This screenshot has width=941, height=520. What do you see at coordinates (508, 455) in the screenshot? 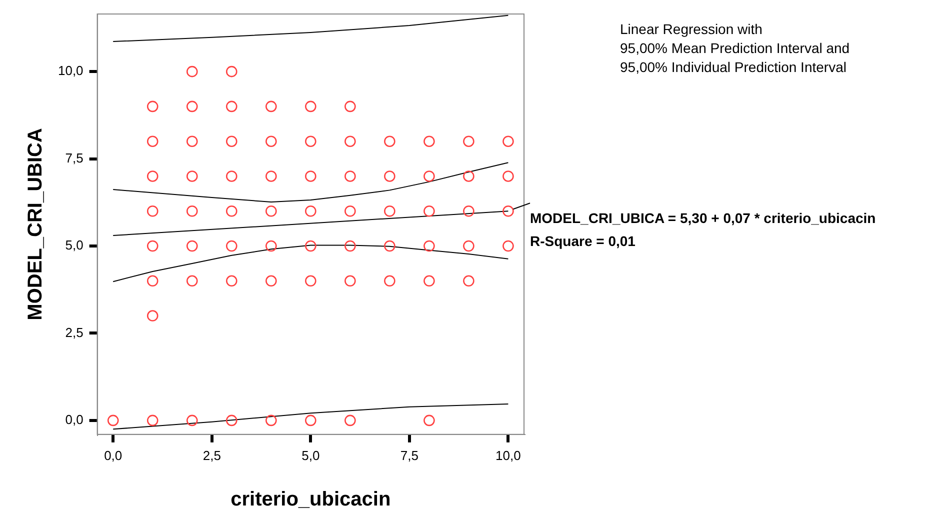
I see `x-tick-label: 10,0` at bounding box center [508, 455].